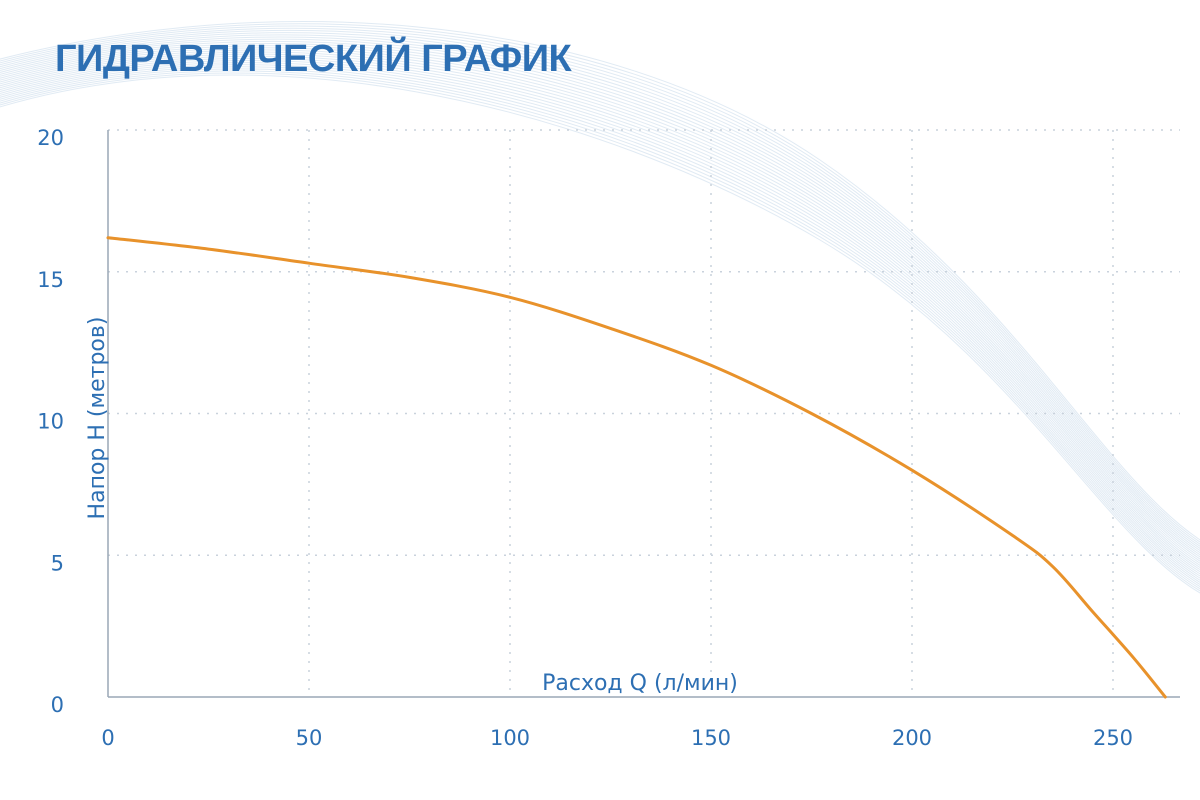 This screenshot has height=800, width=1200. What do you see at coordinates (711, 738) in the screenshot?
I see `x-tick-label: 150` at bounding box center [711, 738].